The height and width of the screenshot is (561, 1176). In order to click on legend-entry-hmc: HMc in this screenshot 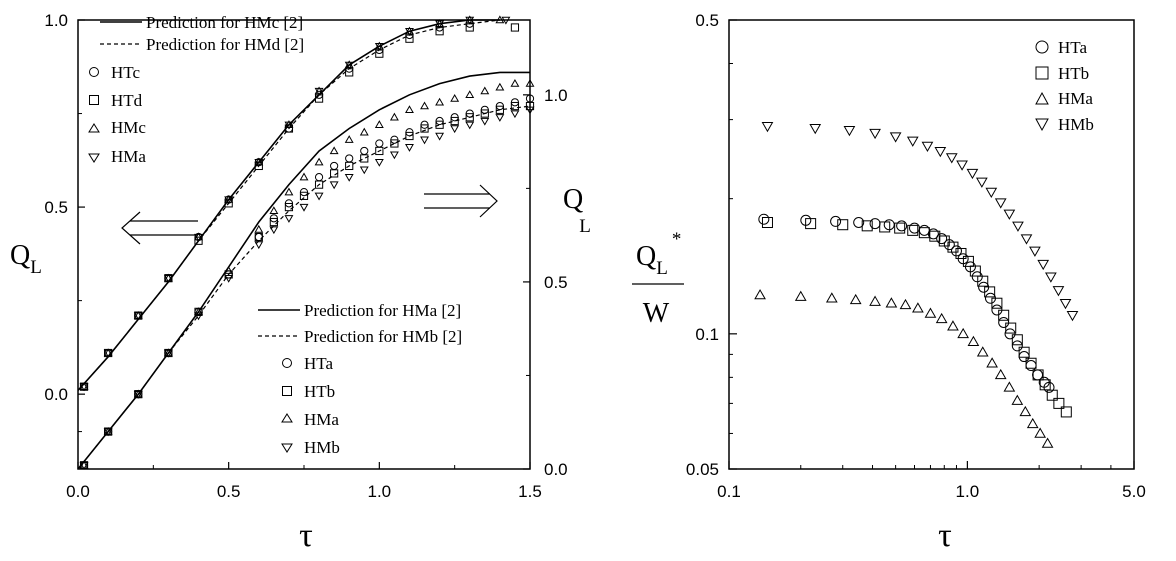, I will do `click(117, 127)`.